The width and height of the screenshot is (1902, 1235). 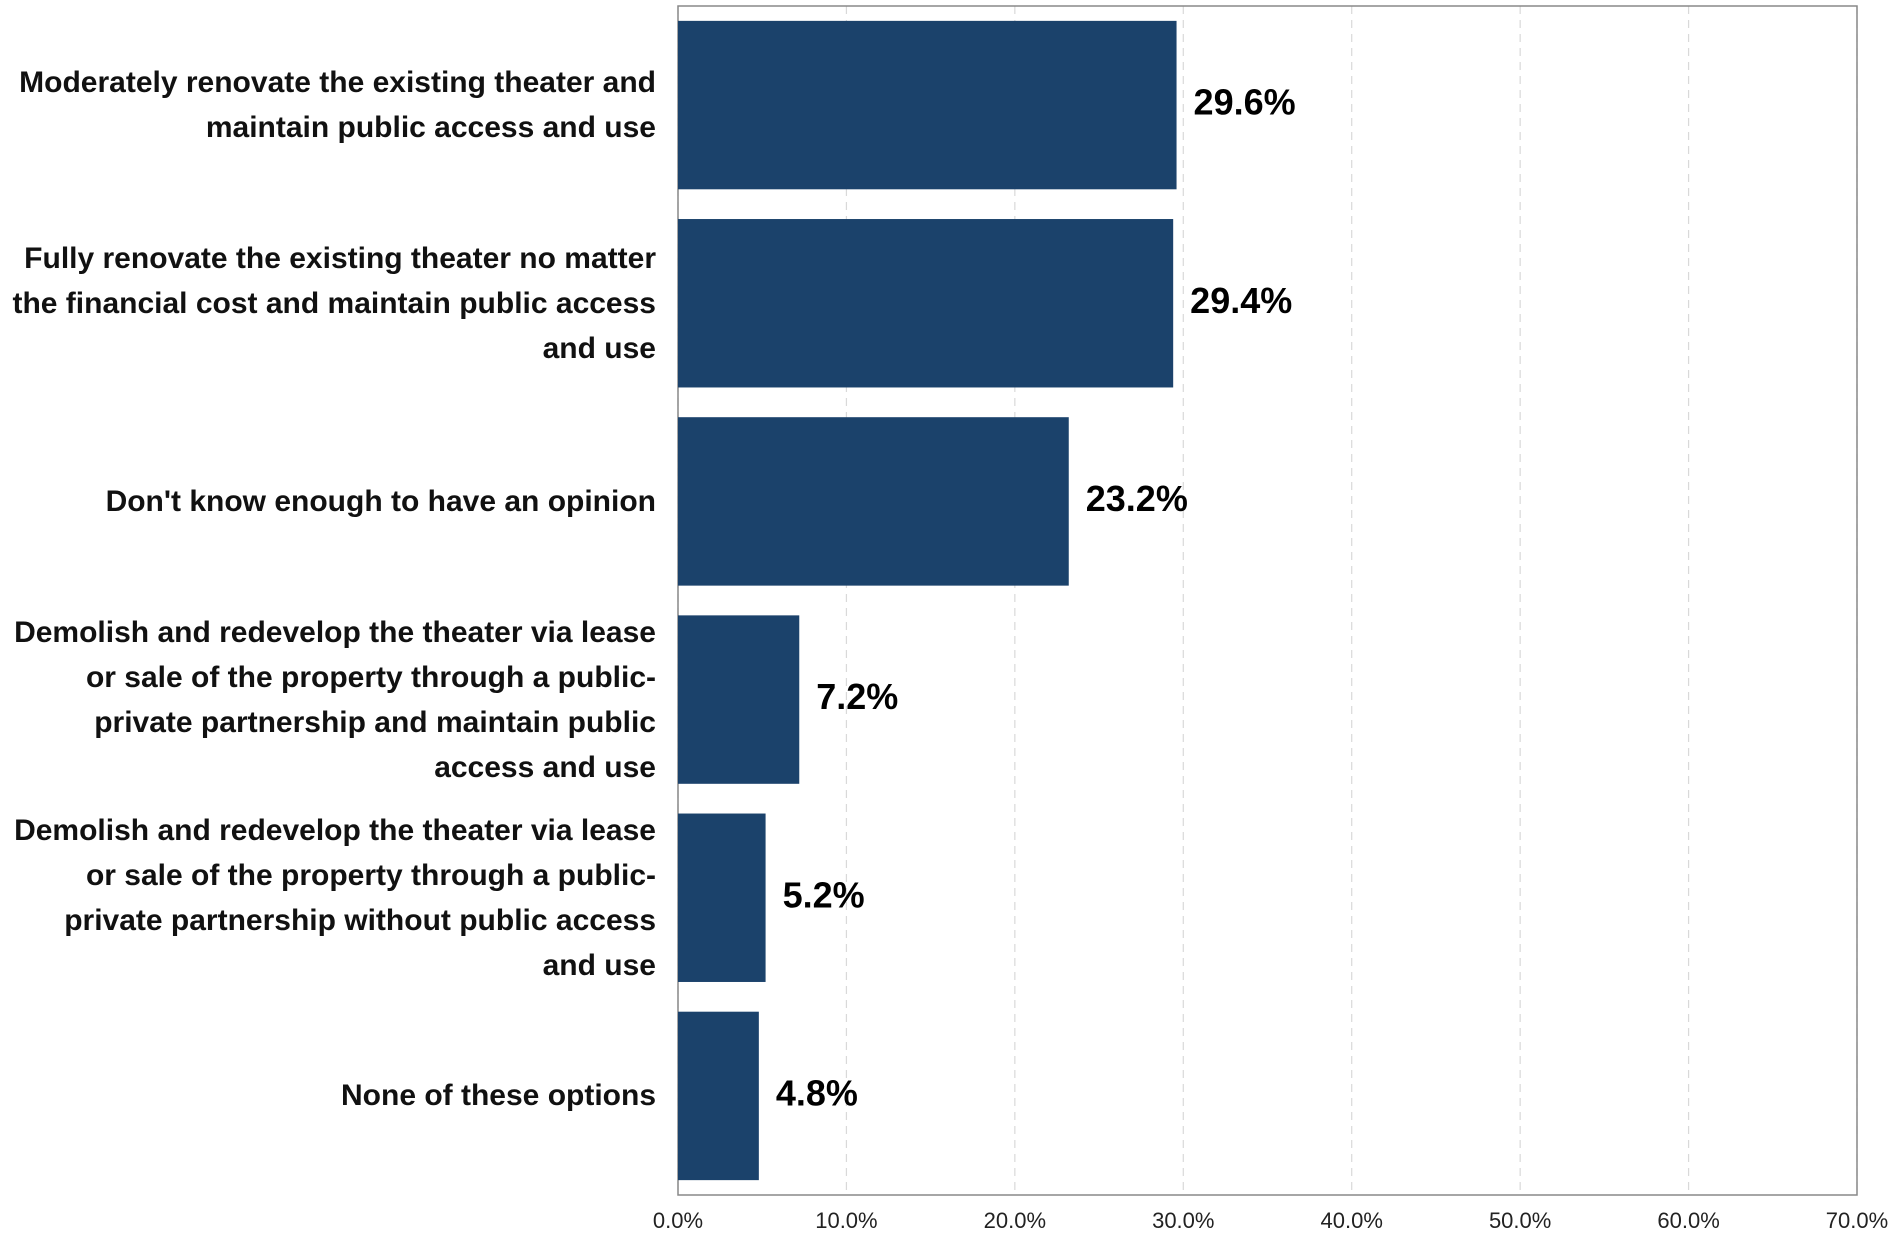 I want to click on x-tick-label: 10.0%, so click(x=846, y=1220).